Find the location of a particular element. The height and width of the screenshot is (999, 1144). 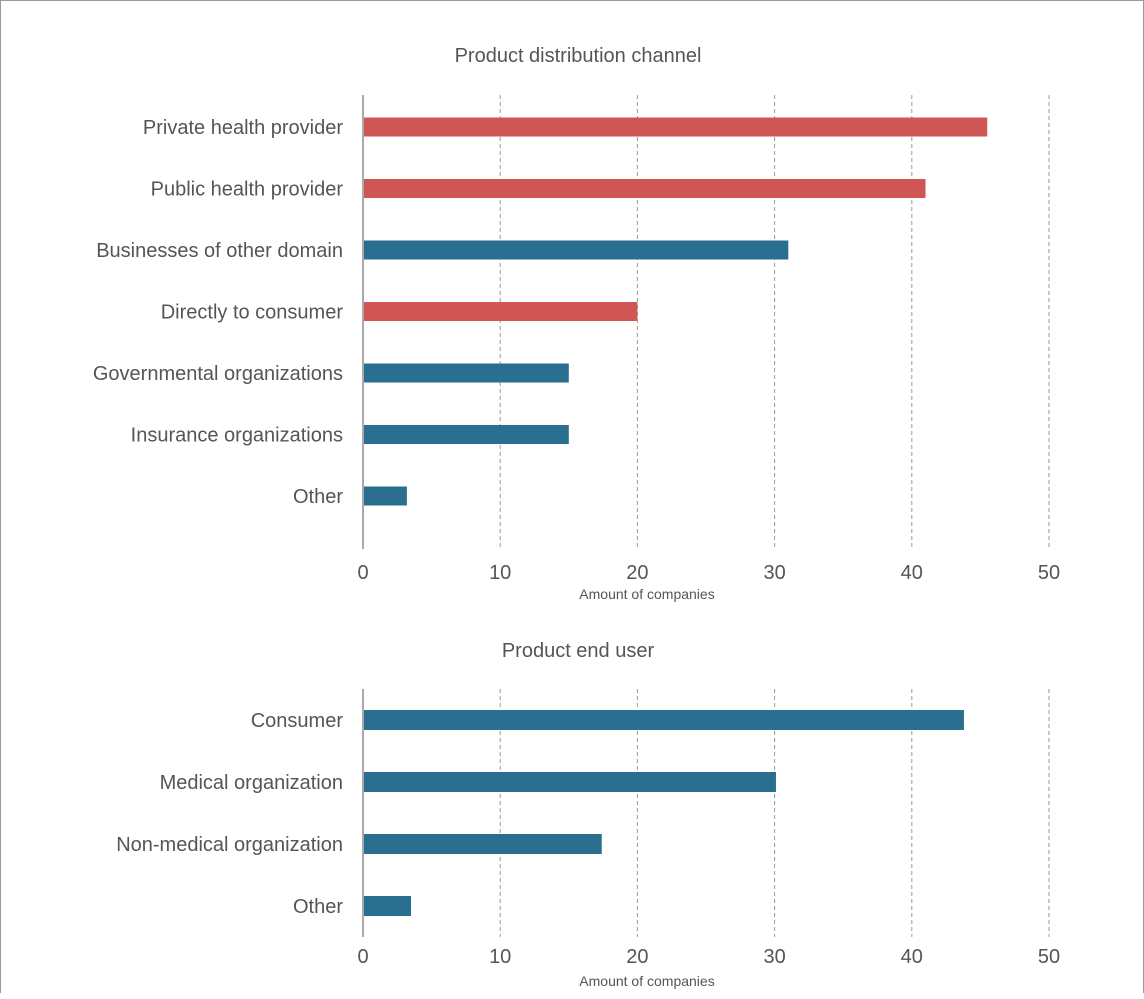

category-label: Medical organization is located at coordinates (251, 783).